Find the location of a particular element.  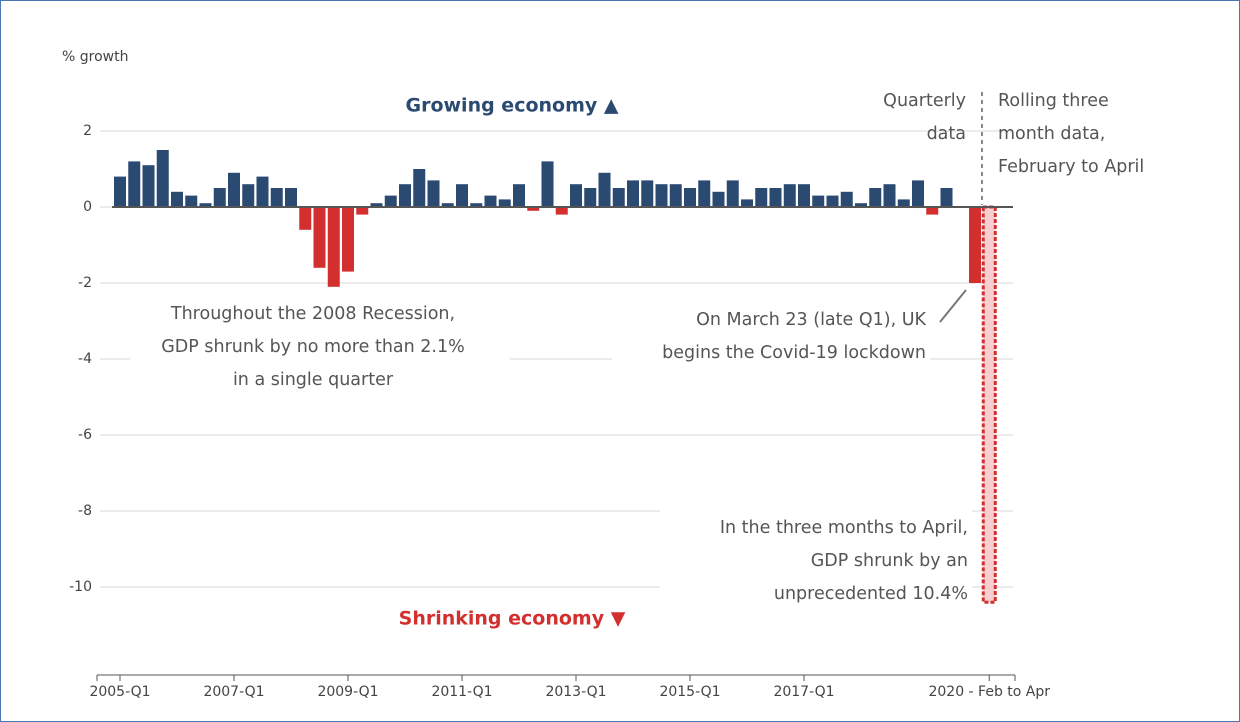

annotation: Shrinking economy ▼ is located at coordinates (512, 619).